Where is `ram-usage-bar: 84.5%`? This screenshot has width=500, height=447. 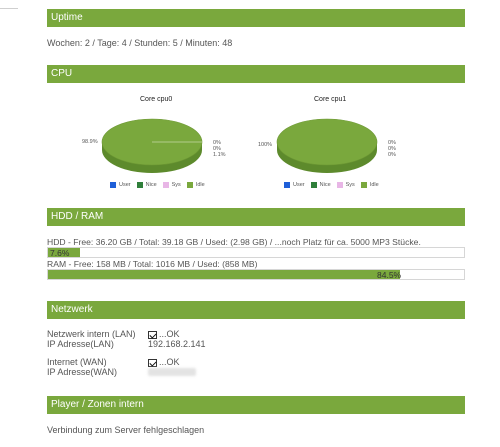 ram-usage-bar: 84.5% is located at coordinates (256, 274).